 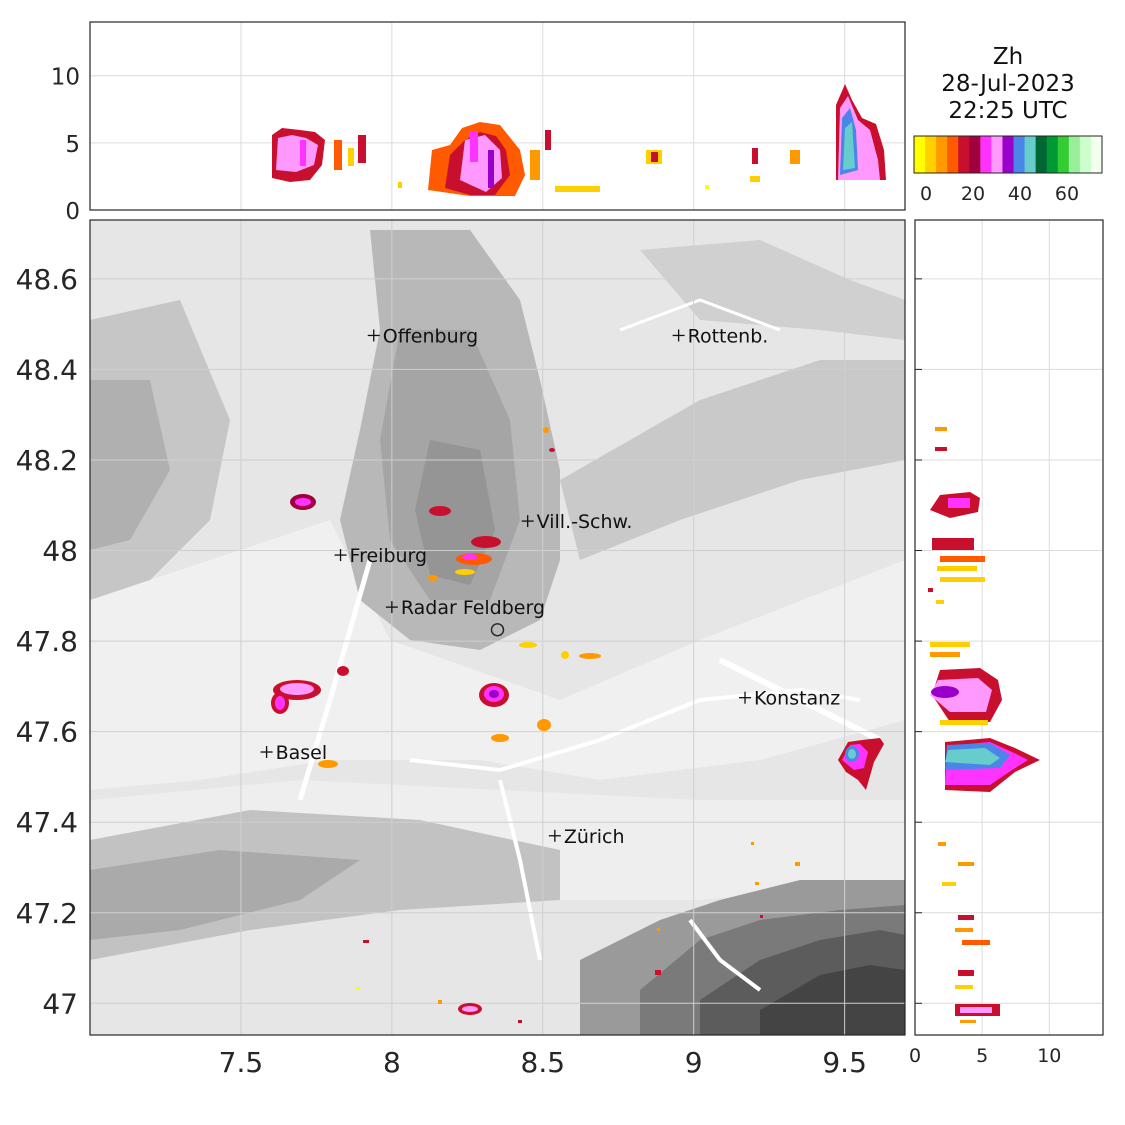 I want to click on y-tick-label: 48.2, so click(x=47, y=460).